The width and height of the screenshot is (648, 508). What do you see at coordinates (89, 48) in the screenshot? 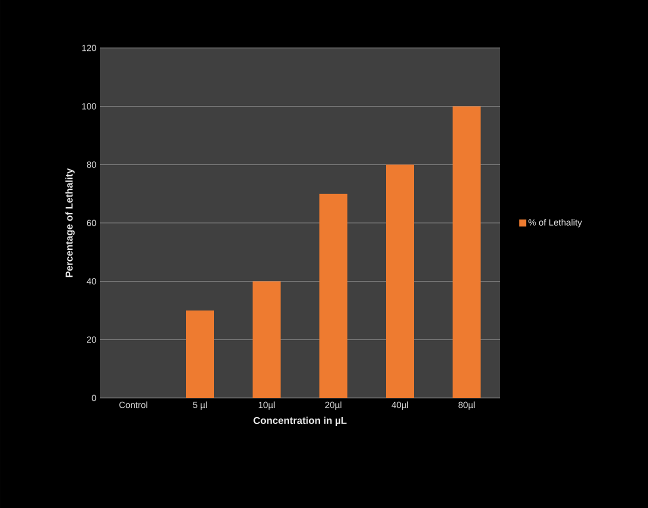
I see `y-tick-label: 120` at bounding box center [89, 48].